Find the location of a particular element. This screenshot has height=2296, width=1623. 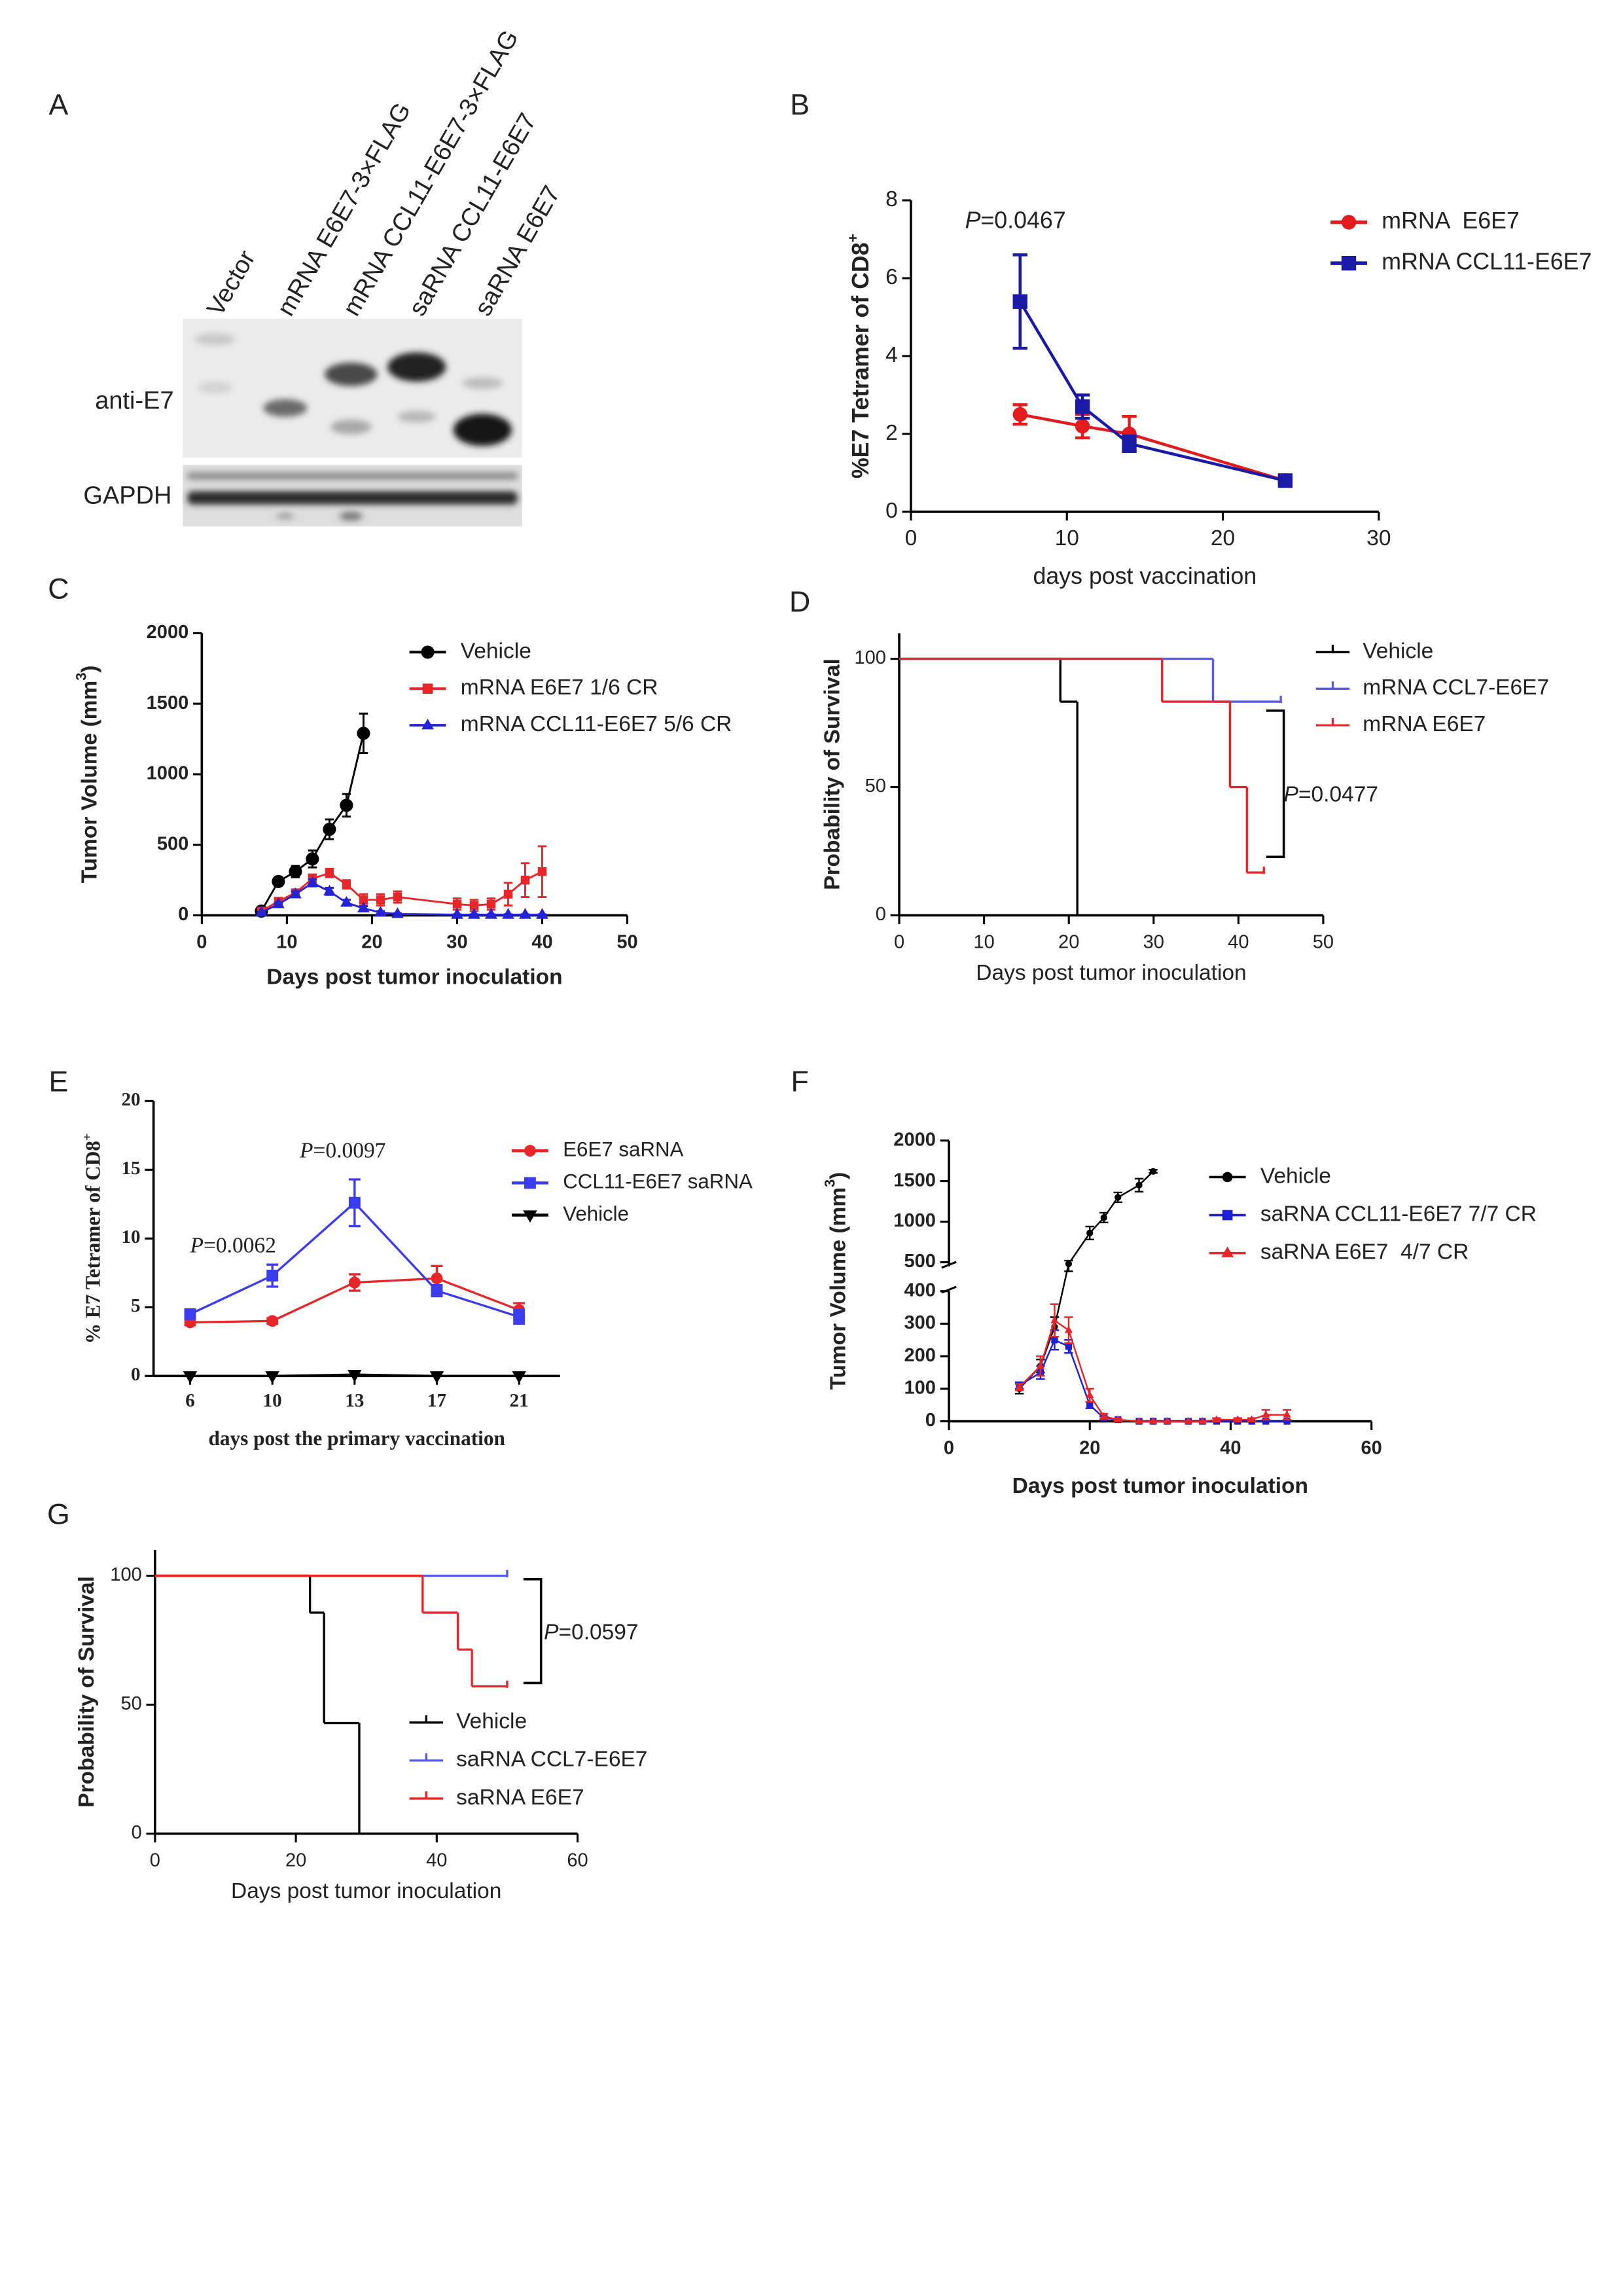

x-tick-label: 60 is located at coordinates (577, 1860).